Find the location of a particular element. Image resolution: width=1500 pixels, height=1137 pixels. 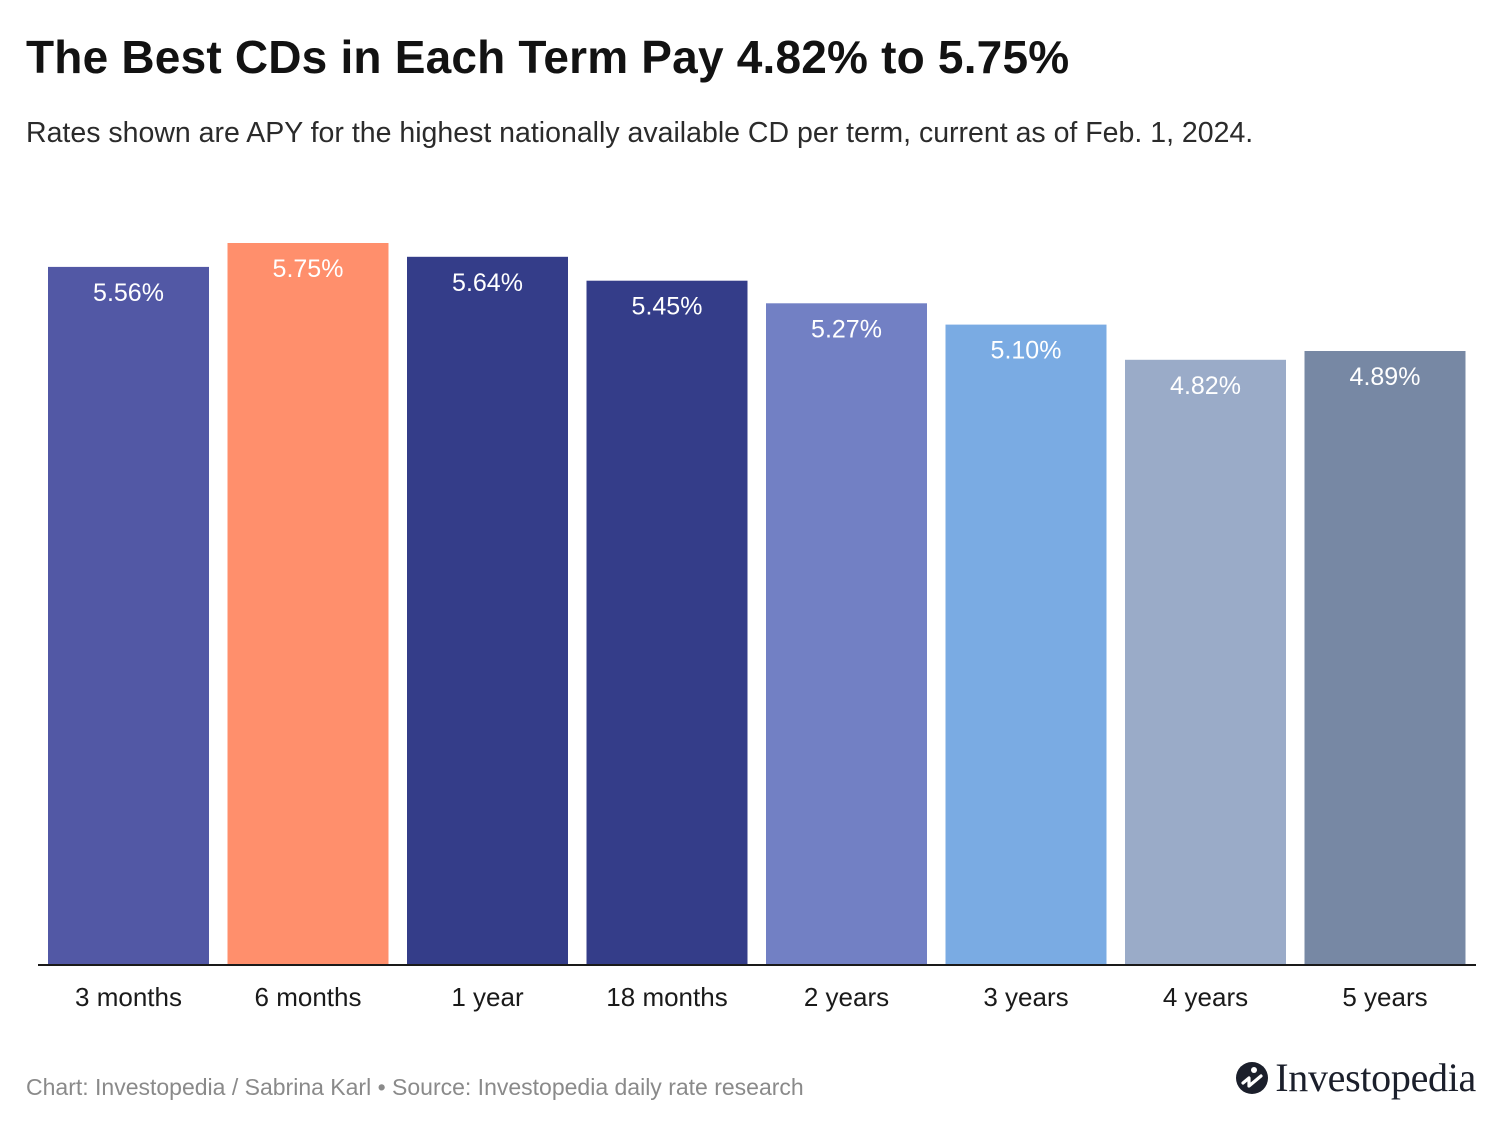

bar-3-years is located at coordinates (1026, 645).